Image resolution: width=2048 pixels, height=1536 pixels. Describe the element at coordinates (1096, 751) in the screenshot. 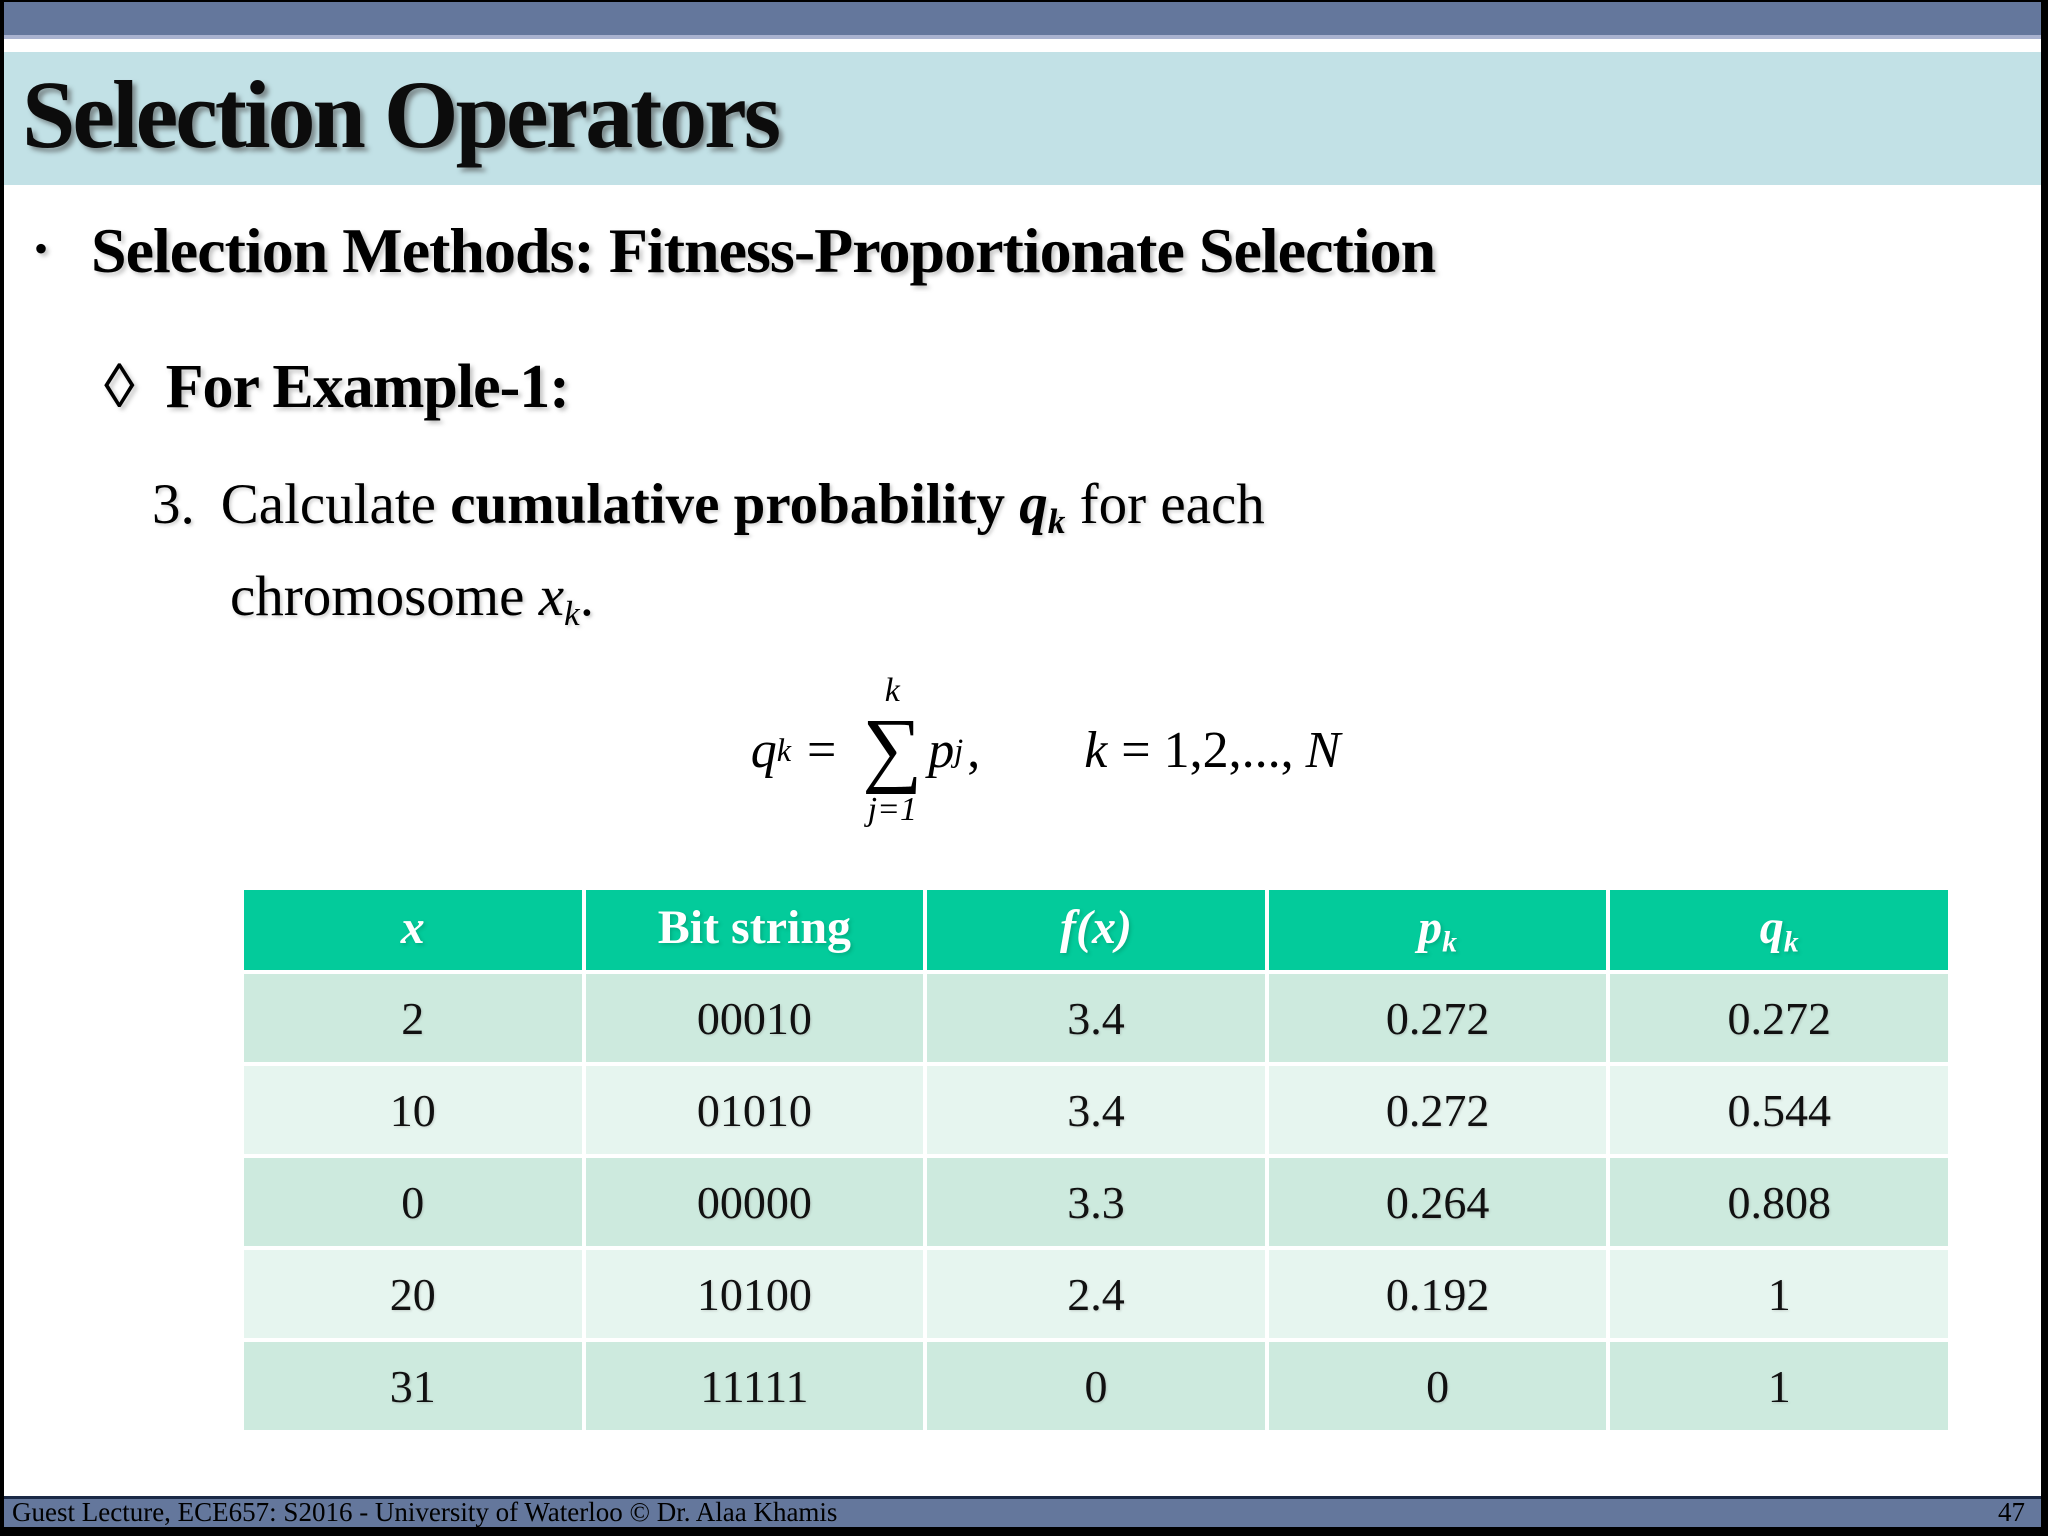

I see `formula-cond-var: k` at that location.